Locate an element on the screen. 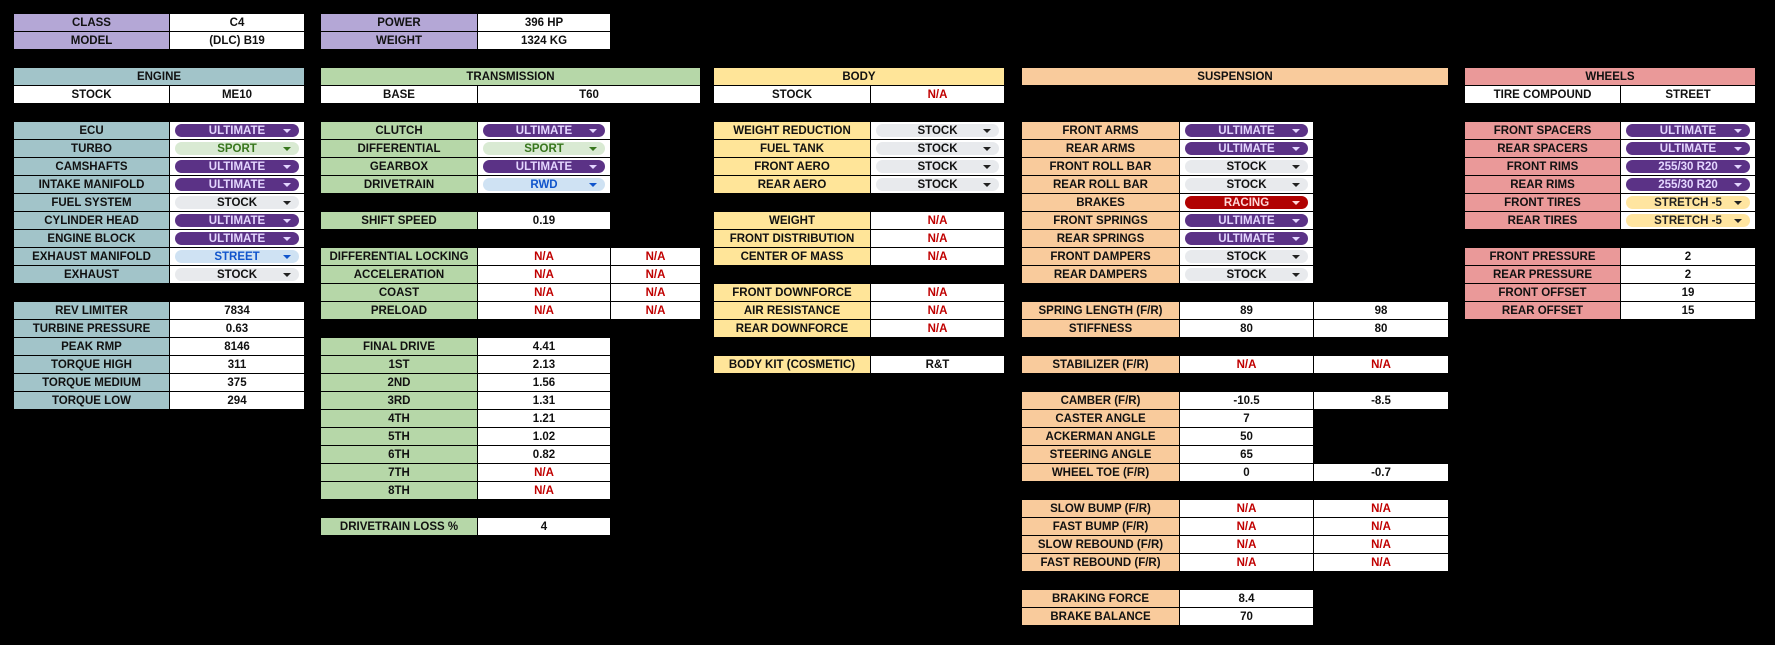 This screenshot has height=645, width=1775. engine-label: TURBINE PRESSURE is located at coordinates (91, 328).